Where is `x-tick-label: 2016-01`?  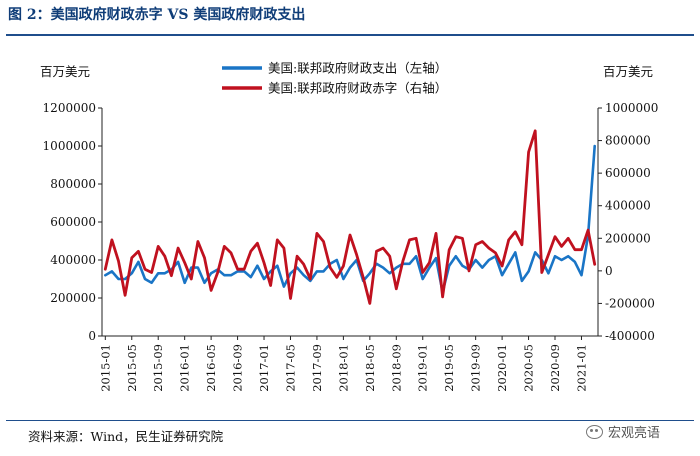
x-tick-label: 2016-01 is located at coordinates (185, 368).